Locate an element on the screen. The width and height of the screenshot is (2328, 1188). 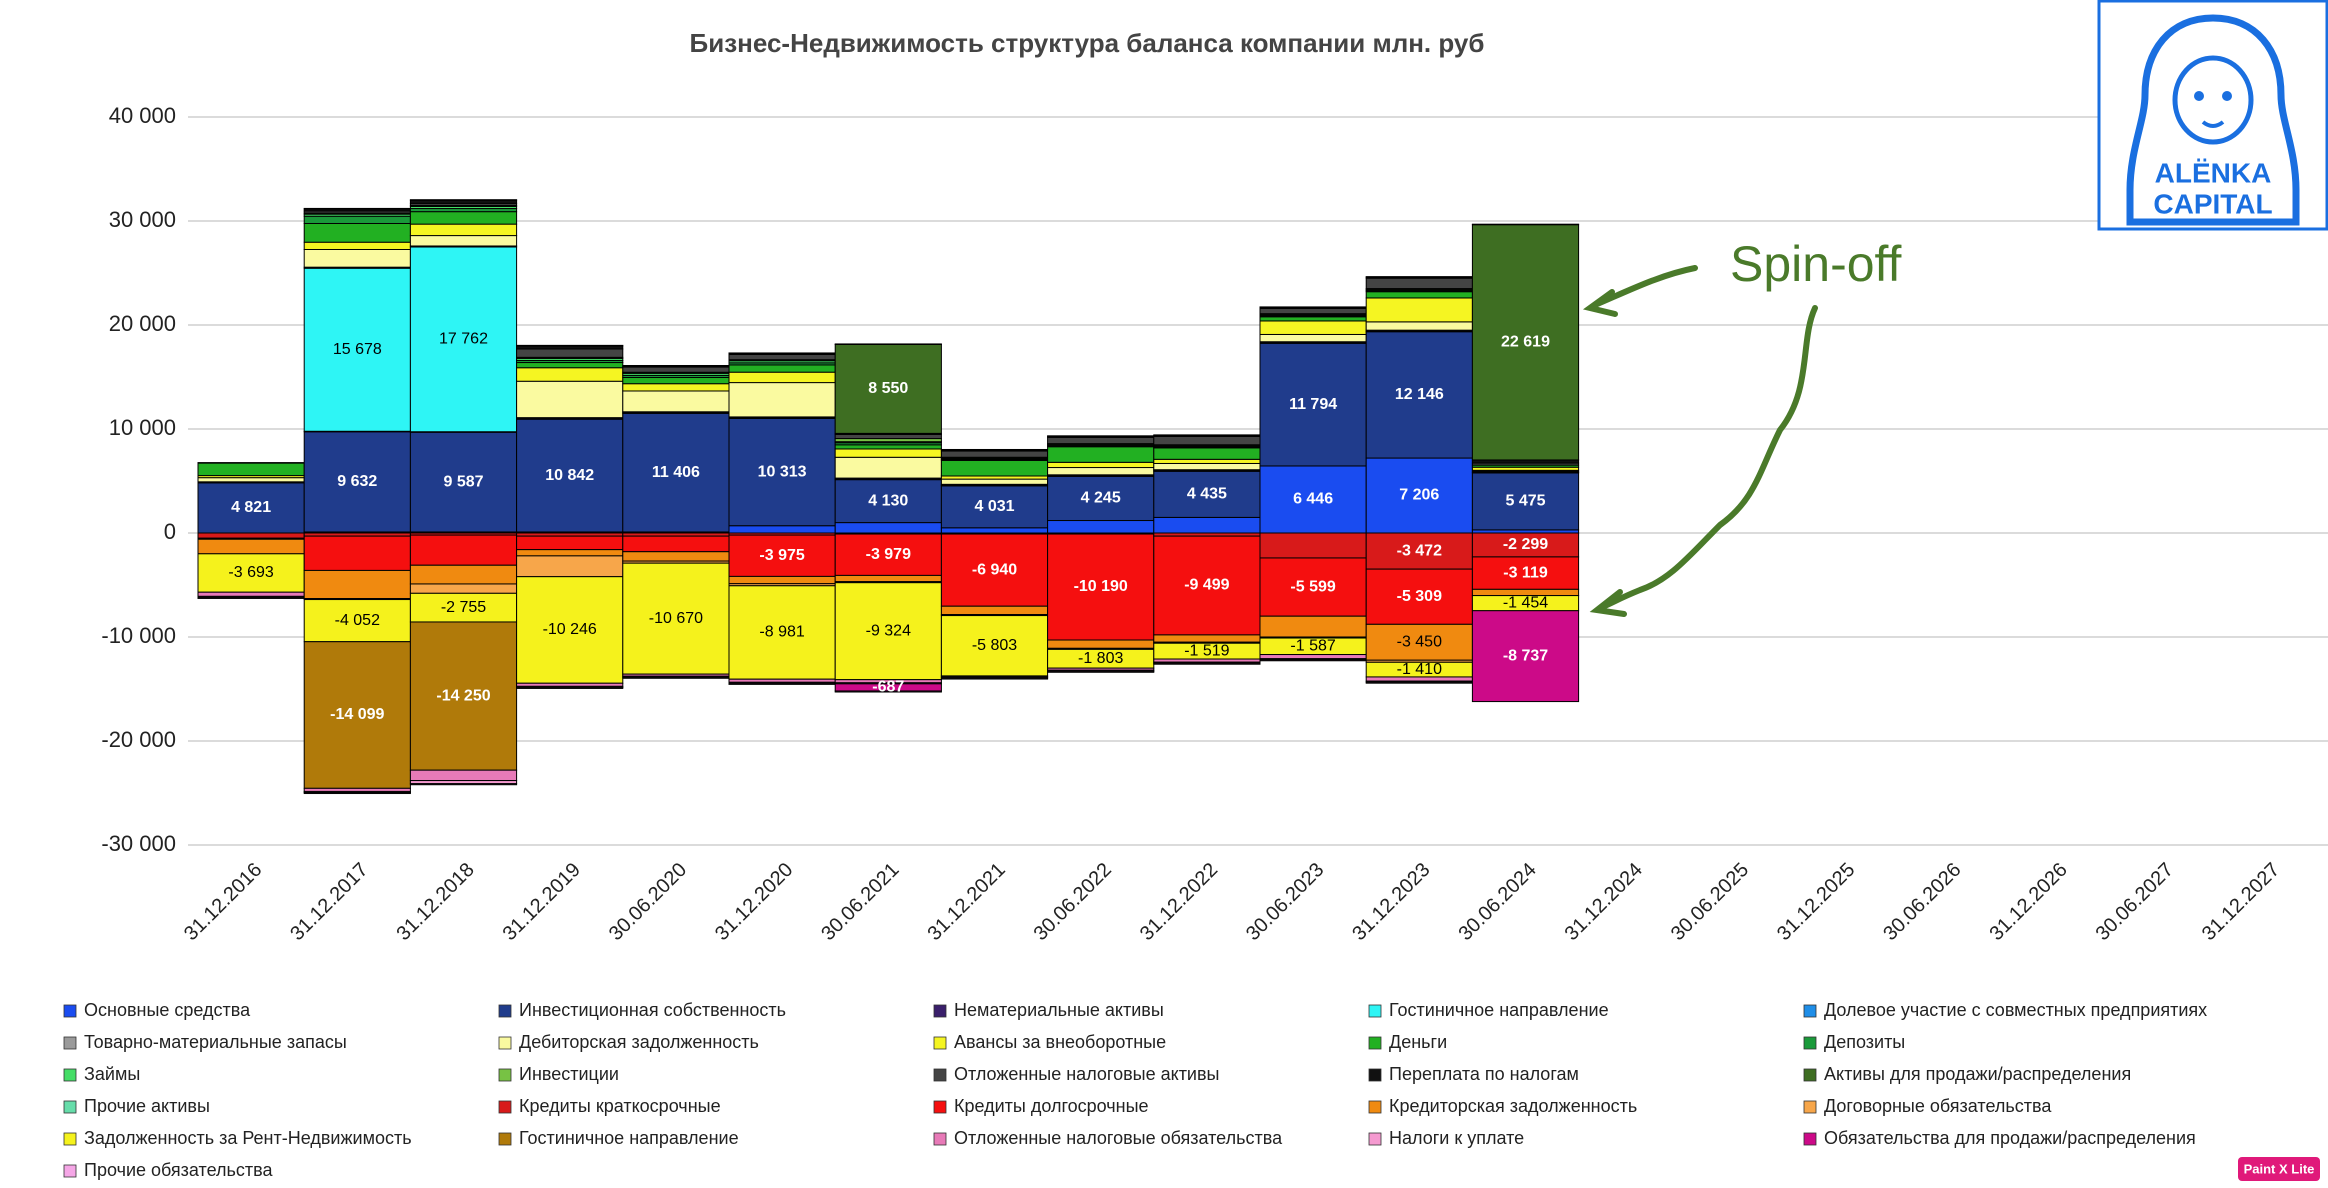
value-label: -3 693 is located at coordinates (250, 572).